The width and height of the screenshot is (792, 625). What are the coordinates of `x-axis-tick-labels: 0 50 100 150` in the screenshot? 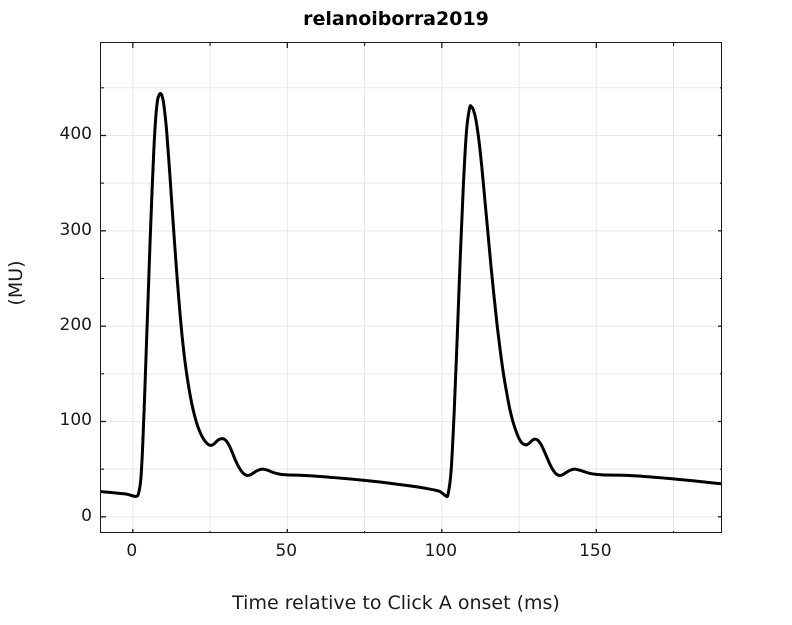 It's located at (396, 554).